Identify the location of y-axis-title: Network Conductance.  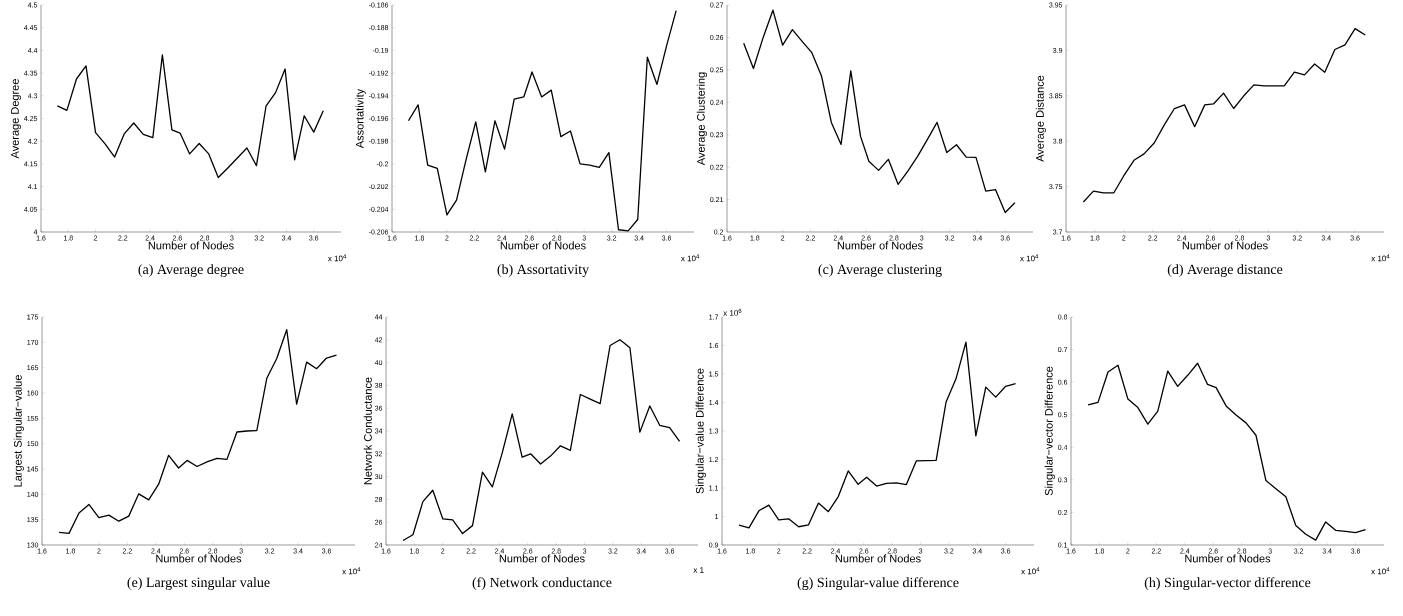
(367, 431).